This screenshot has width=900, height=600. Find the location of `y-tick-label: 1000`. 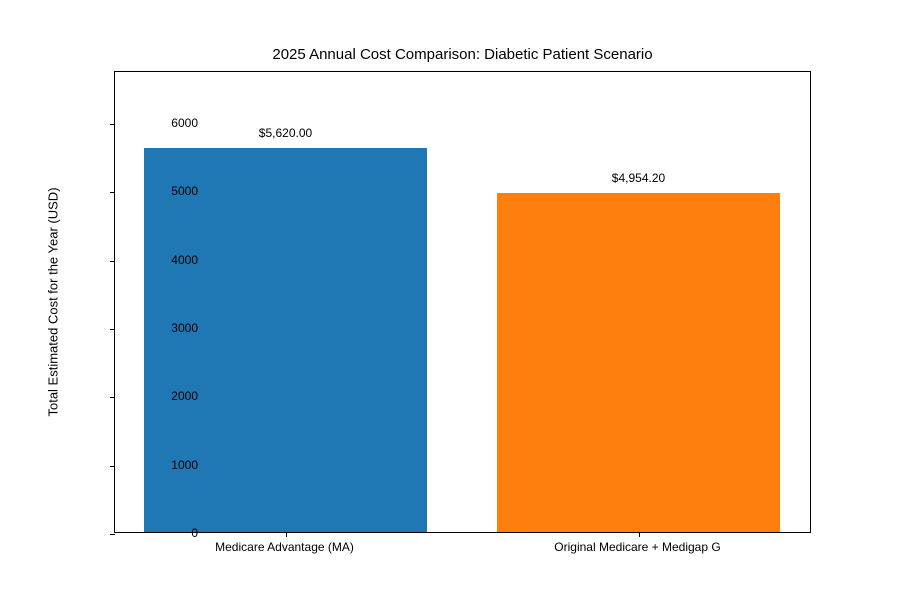

y-tick-label: 1000 is located at coordinates (184, 464).